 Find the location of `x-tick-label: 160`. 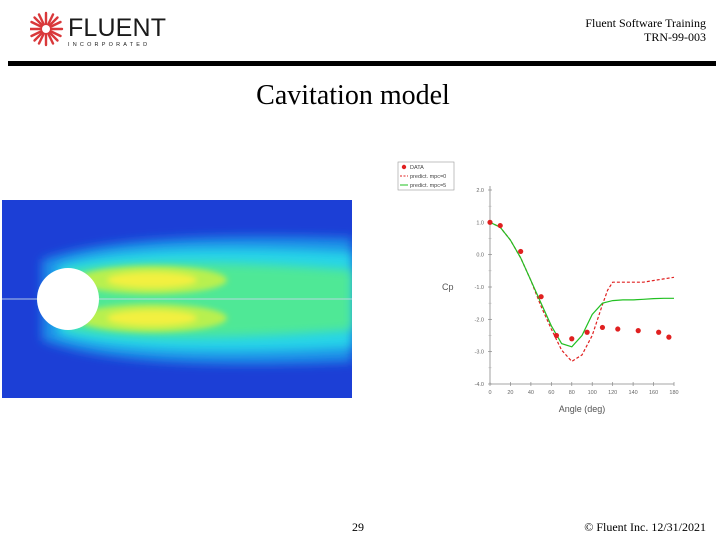

x-tick-label: 160 is located at coordinates (653, 393).